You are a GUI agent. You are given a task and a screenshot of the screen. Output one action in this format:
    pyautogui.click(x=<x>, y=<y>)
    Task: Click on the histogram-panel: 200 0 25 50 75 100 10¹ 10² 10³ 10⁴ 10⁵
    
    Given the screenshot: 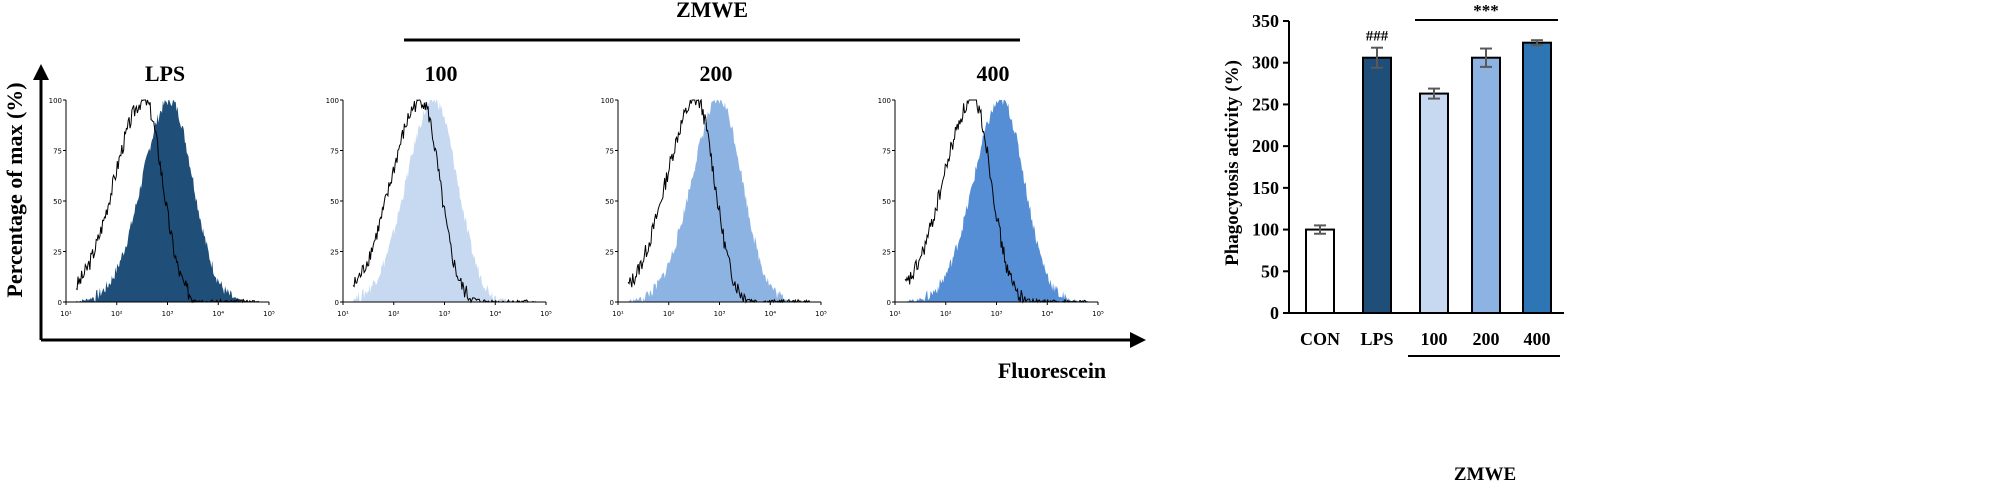 What is the action you would take?
    pyautogui.click(x=714, y=189)
    